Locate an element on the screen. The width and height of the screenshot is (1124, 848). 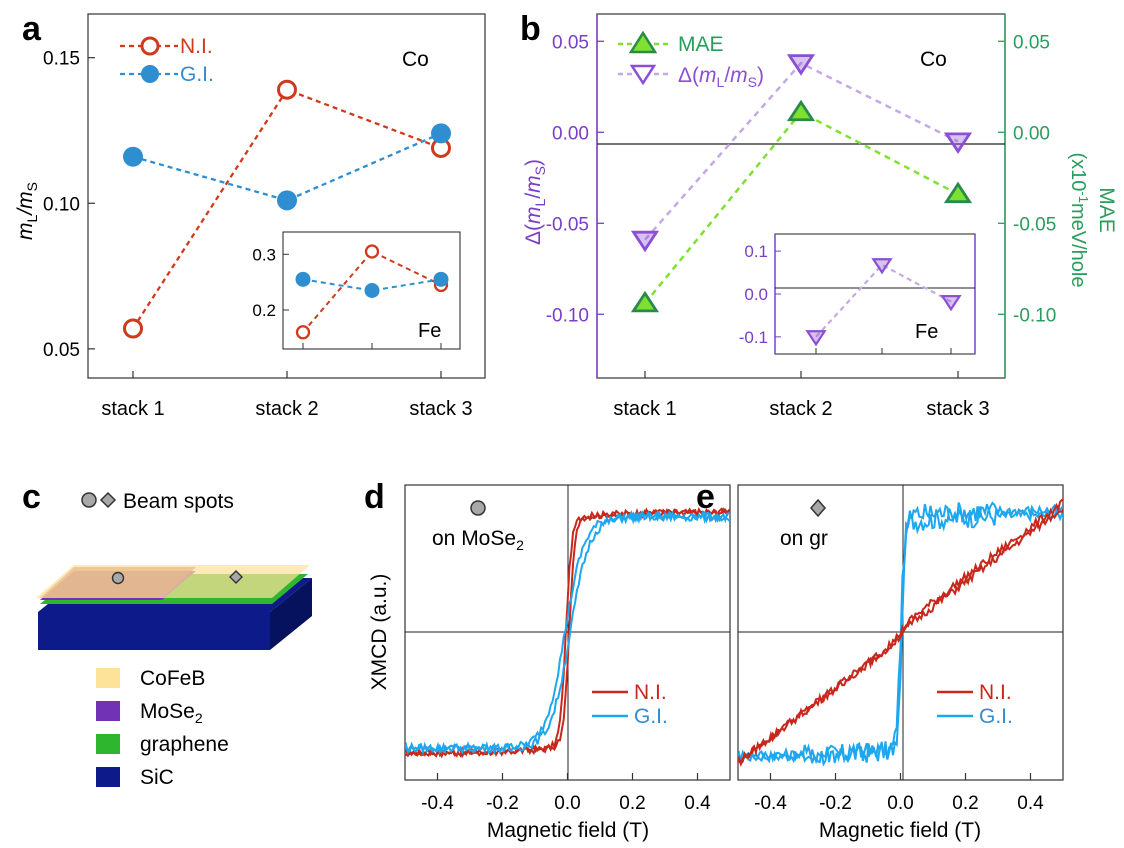
panel-d-ylabel: XMCD (a.u.) is located at coordinates (379, 632).